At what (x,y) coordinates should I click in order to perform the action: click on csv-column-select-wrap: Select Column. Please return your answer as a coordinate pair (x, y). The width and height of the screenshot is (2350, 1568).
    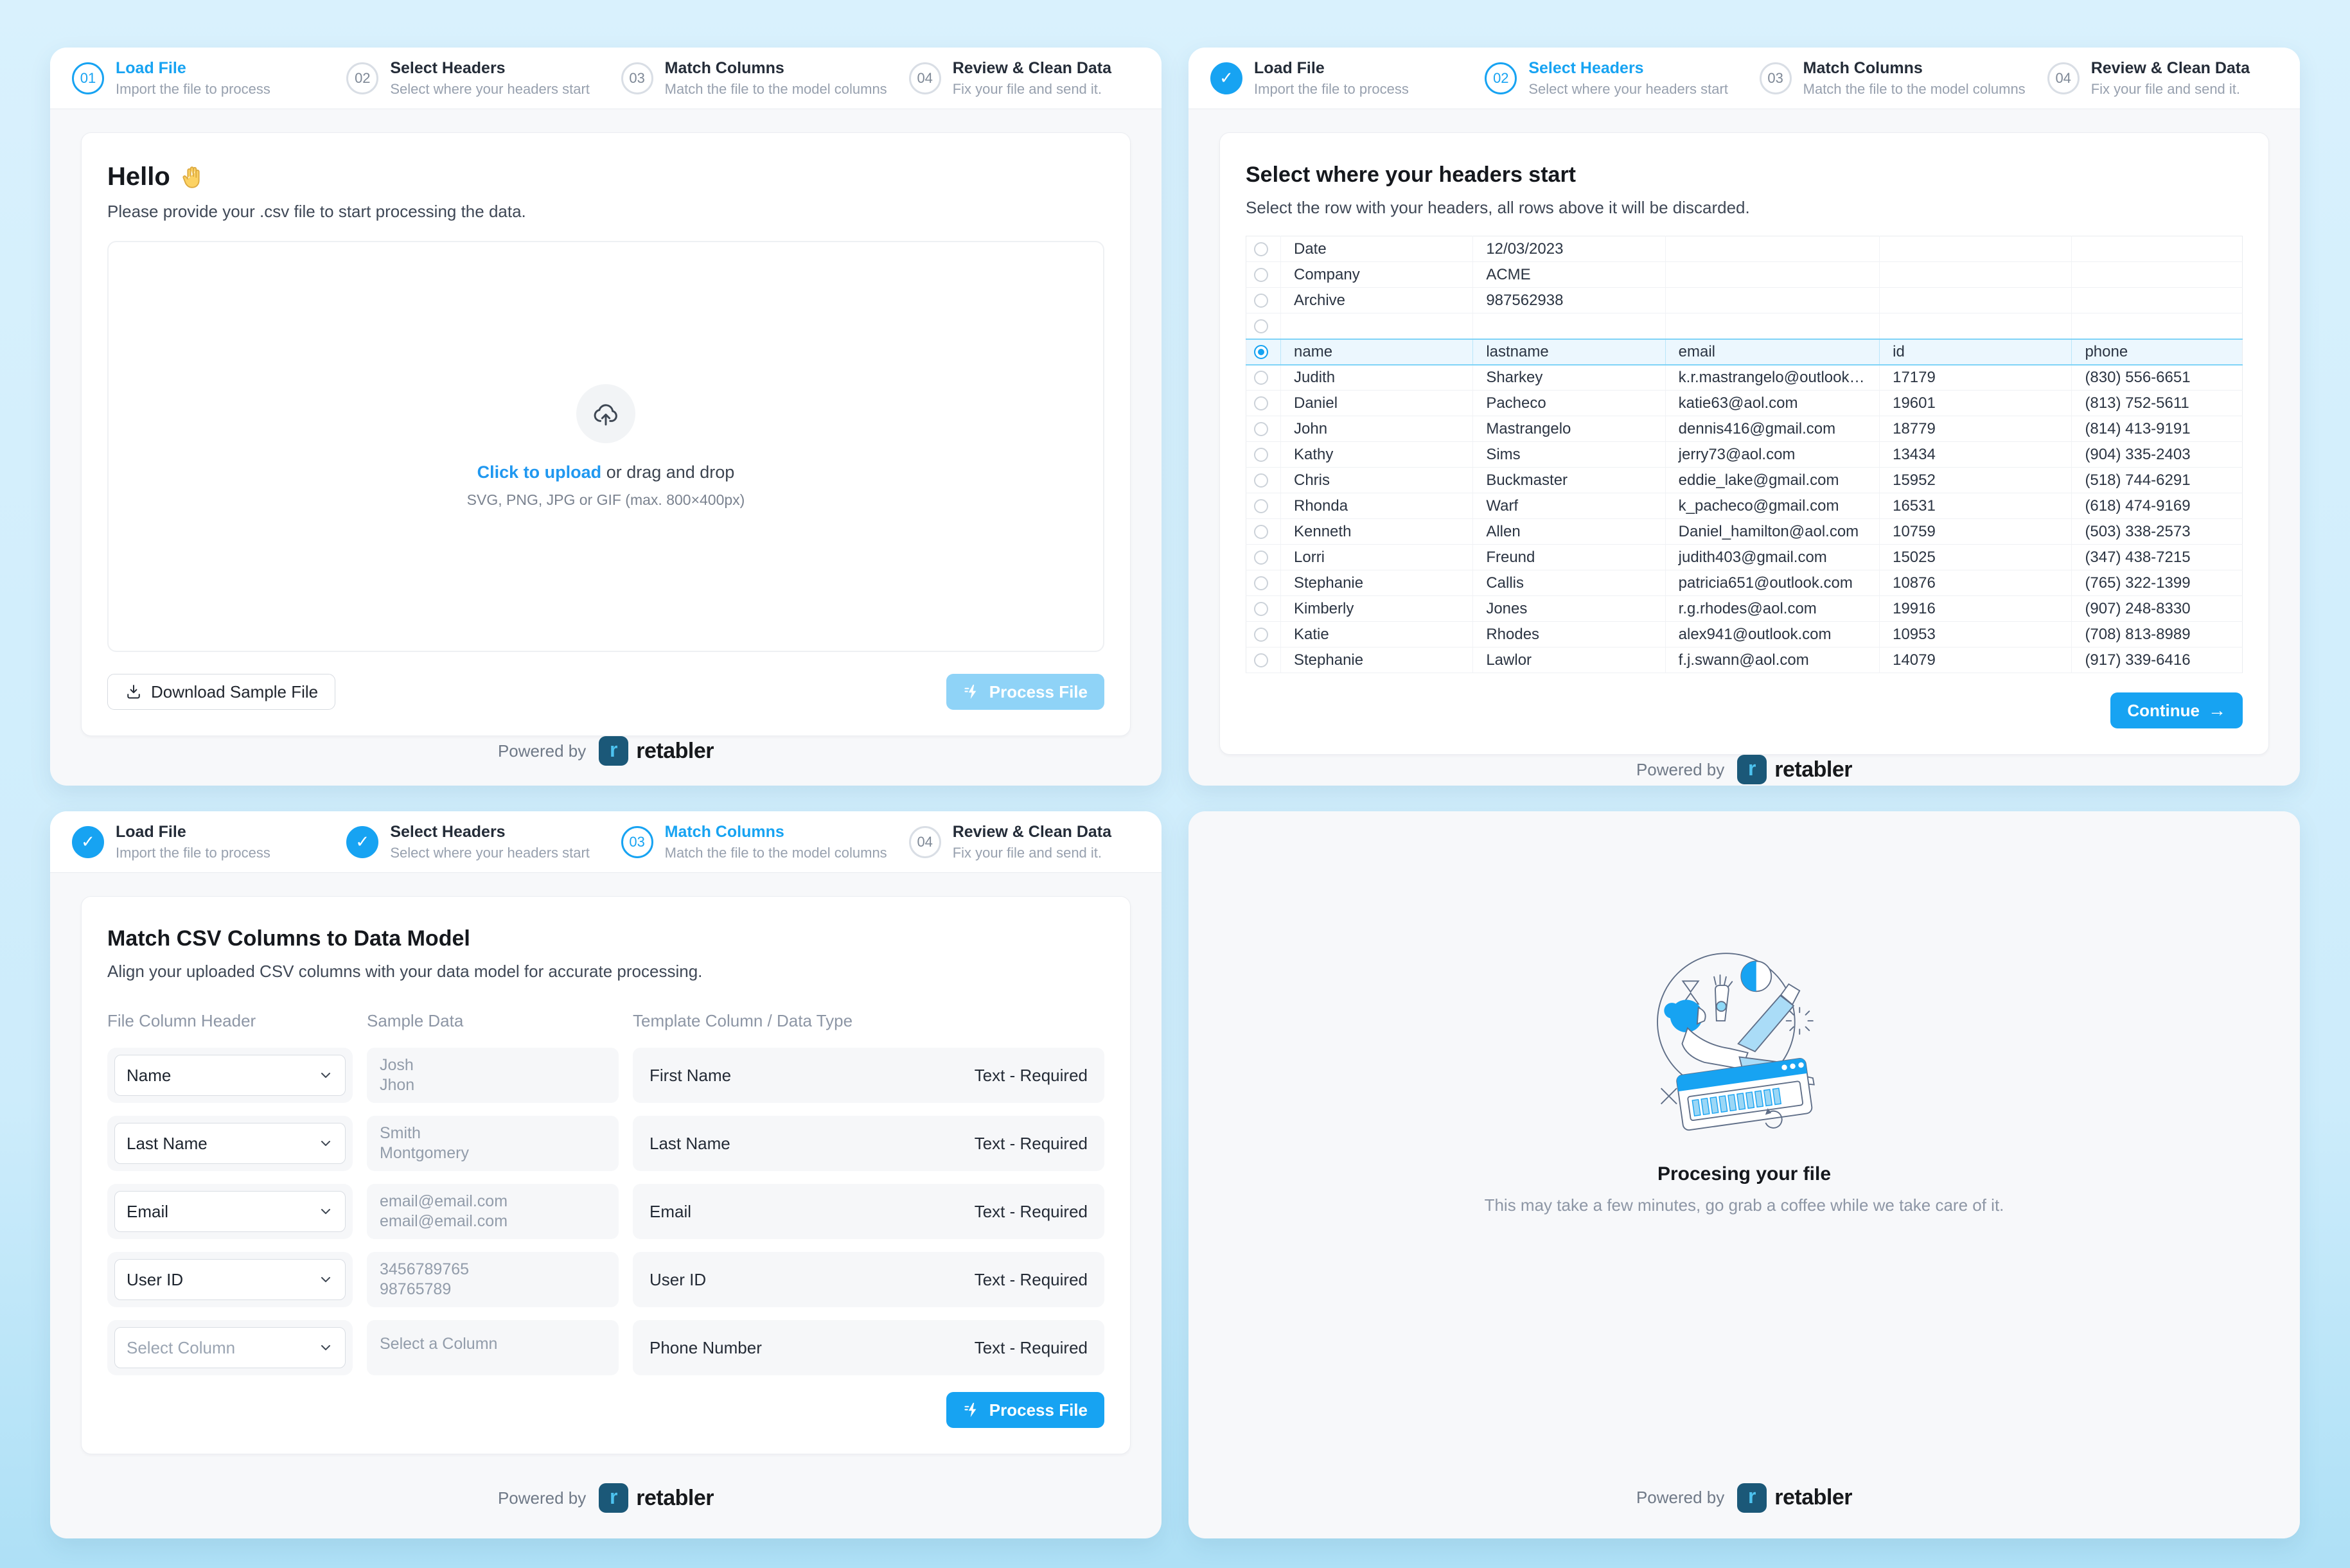
    Looking at the image, I should click on (230, 1347).